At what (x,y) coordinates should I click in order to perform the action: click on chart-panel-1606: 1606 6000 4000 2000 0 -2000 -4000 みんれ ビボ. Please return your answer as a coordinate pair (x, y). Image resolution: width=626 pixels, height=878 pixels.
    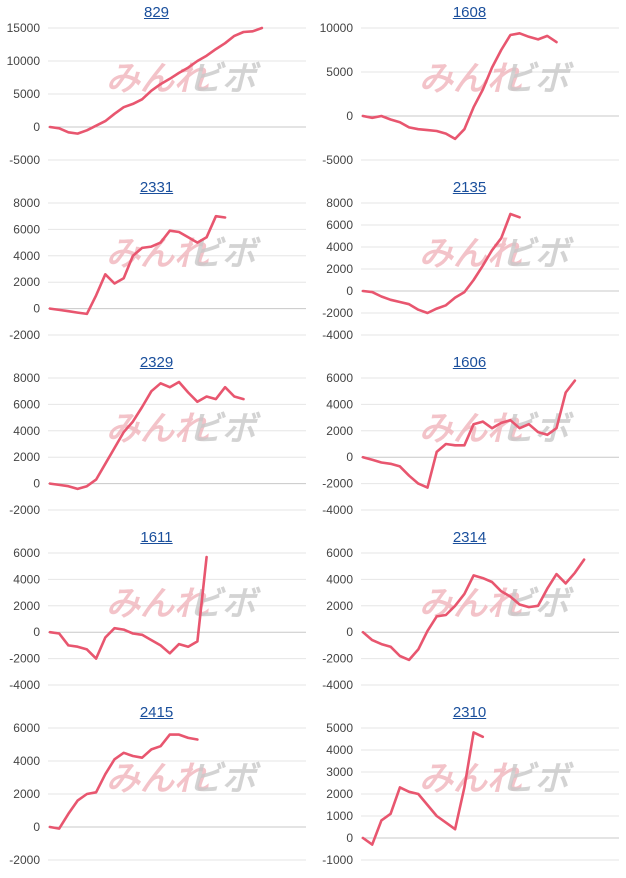
    Looking at the image, I should click on (469, 441).